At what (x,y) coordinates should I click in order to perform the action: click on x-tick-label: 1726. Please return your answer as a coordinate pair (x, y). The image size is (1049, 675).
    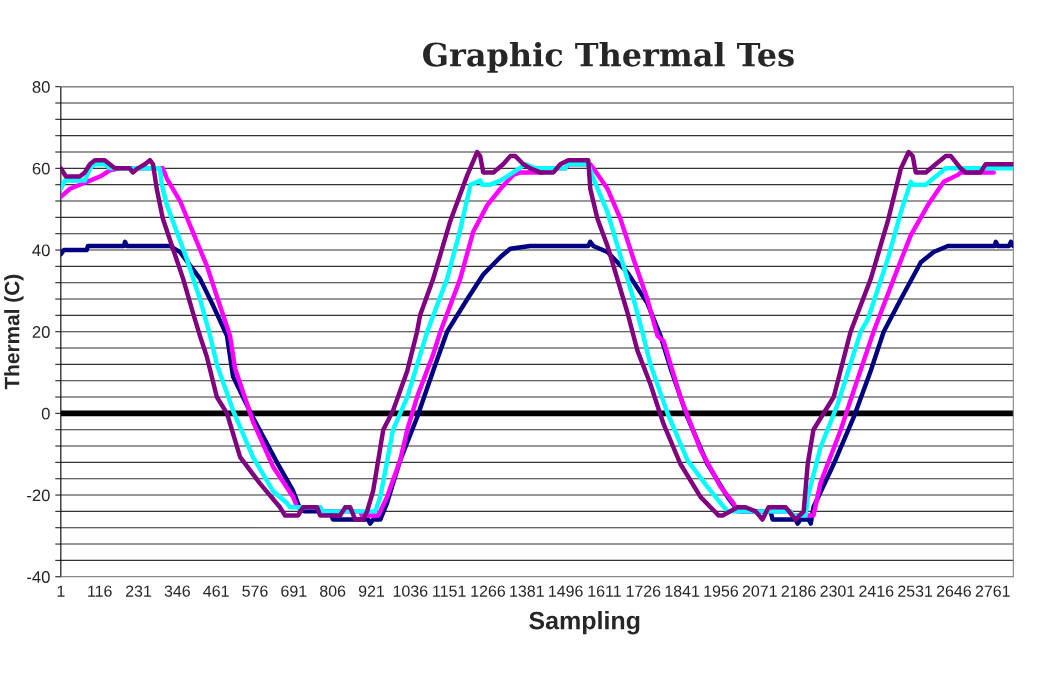
    Looking at the image, I should click on (643, 591).